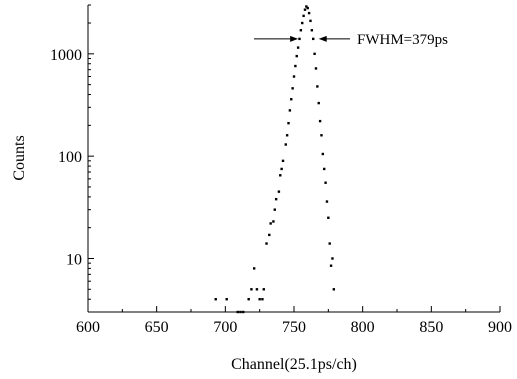  What do you see at coordinates (225, 327) in the screenshot?
I see `x-tick-label: 700` at bounding box center [225, 327].